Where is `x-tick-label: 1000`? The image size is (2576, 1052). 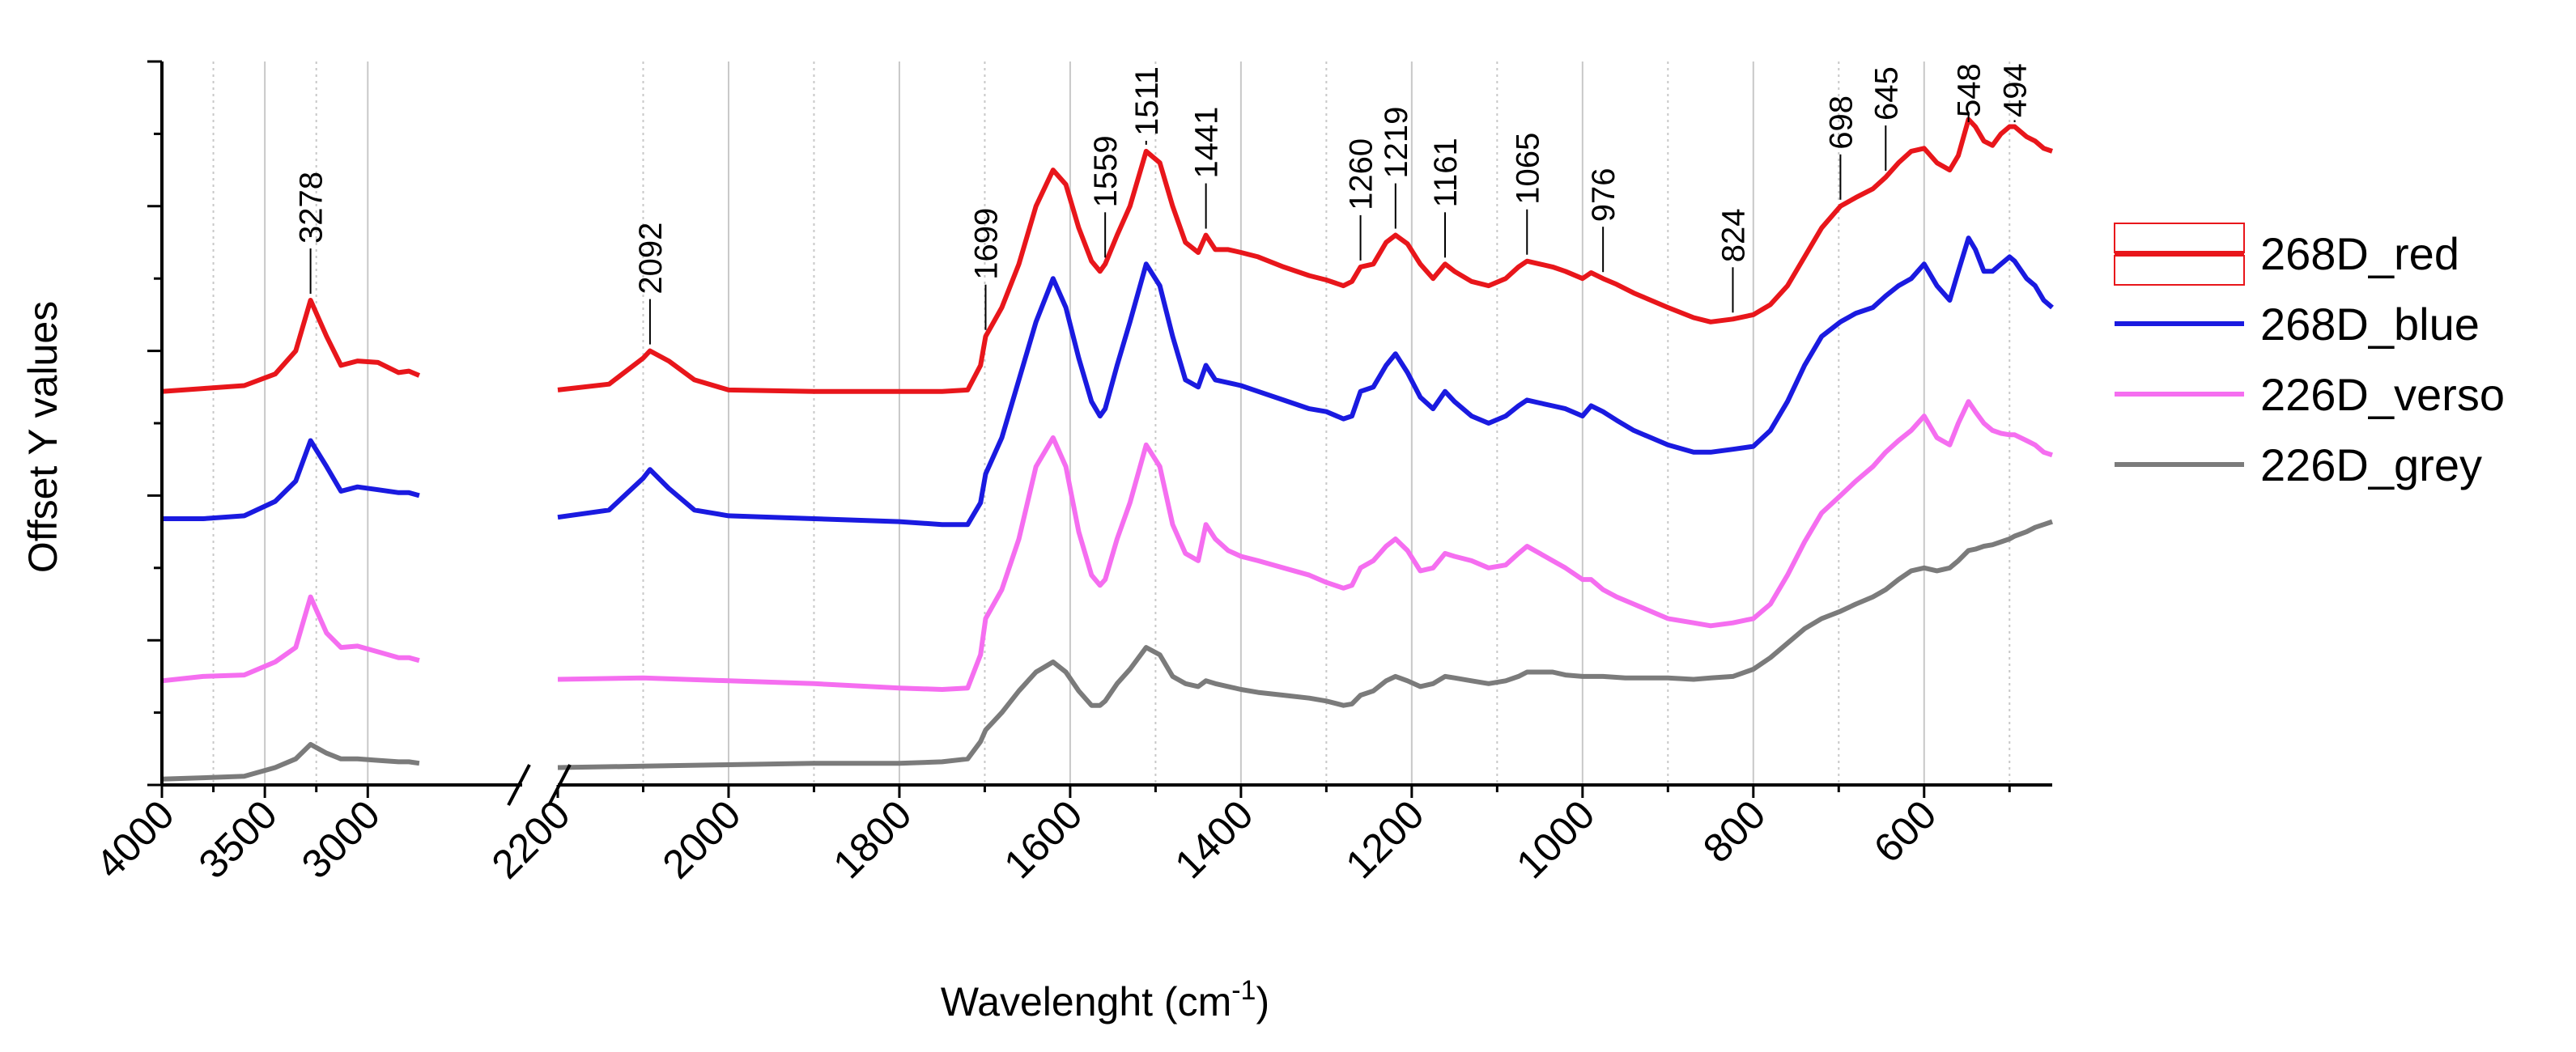 x-tick-label: 1000 is located at coordinates (1555, 839).